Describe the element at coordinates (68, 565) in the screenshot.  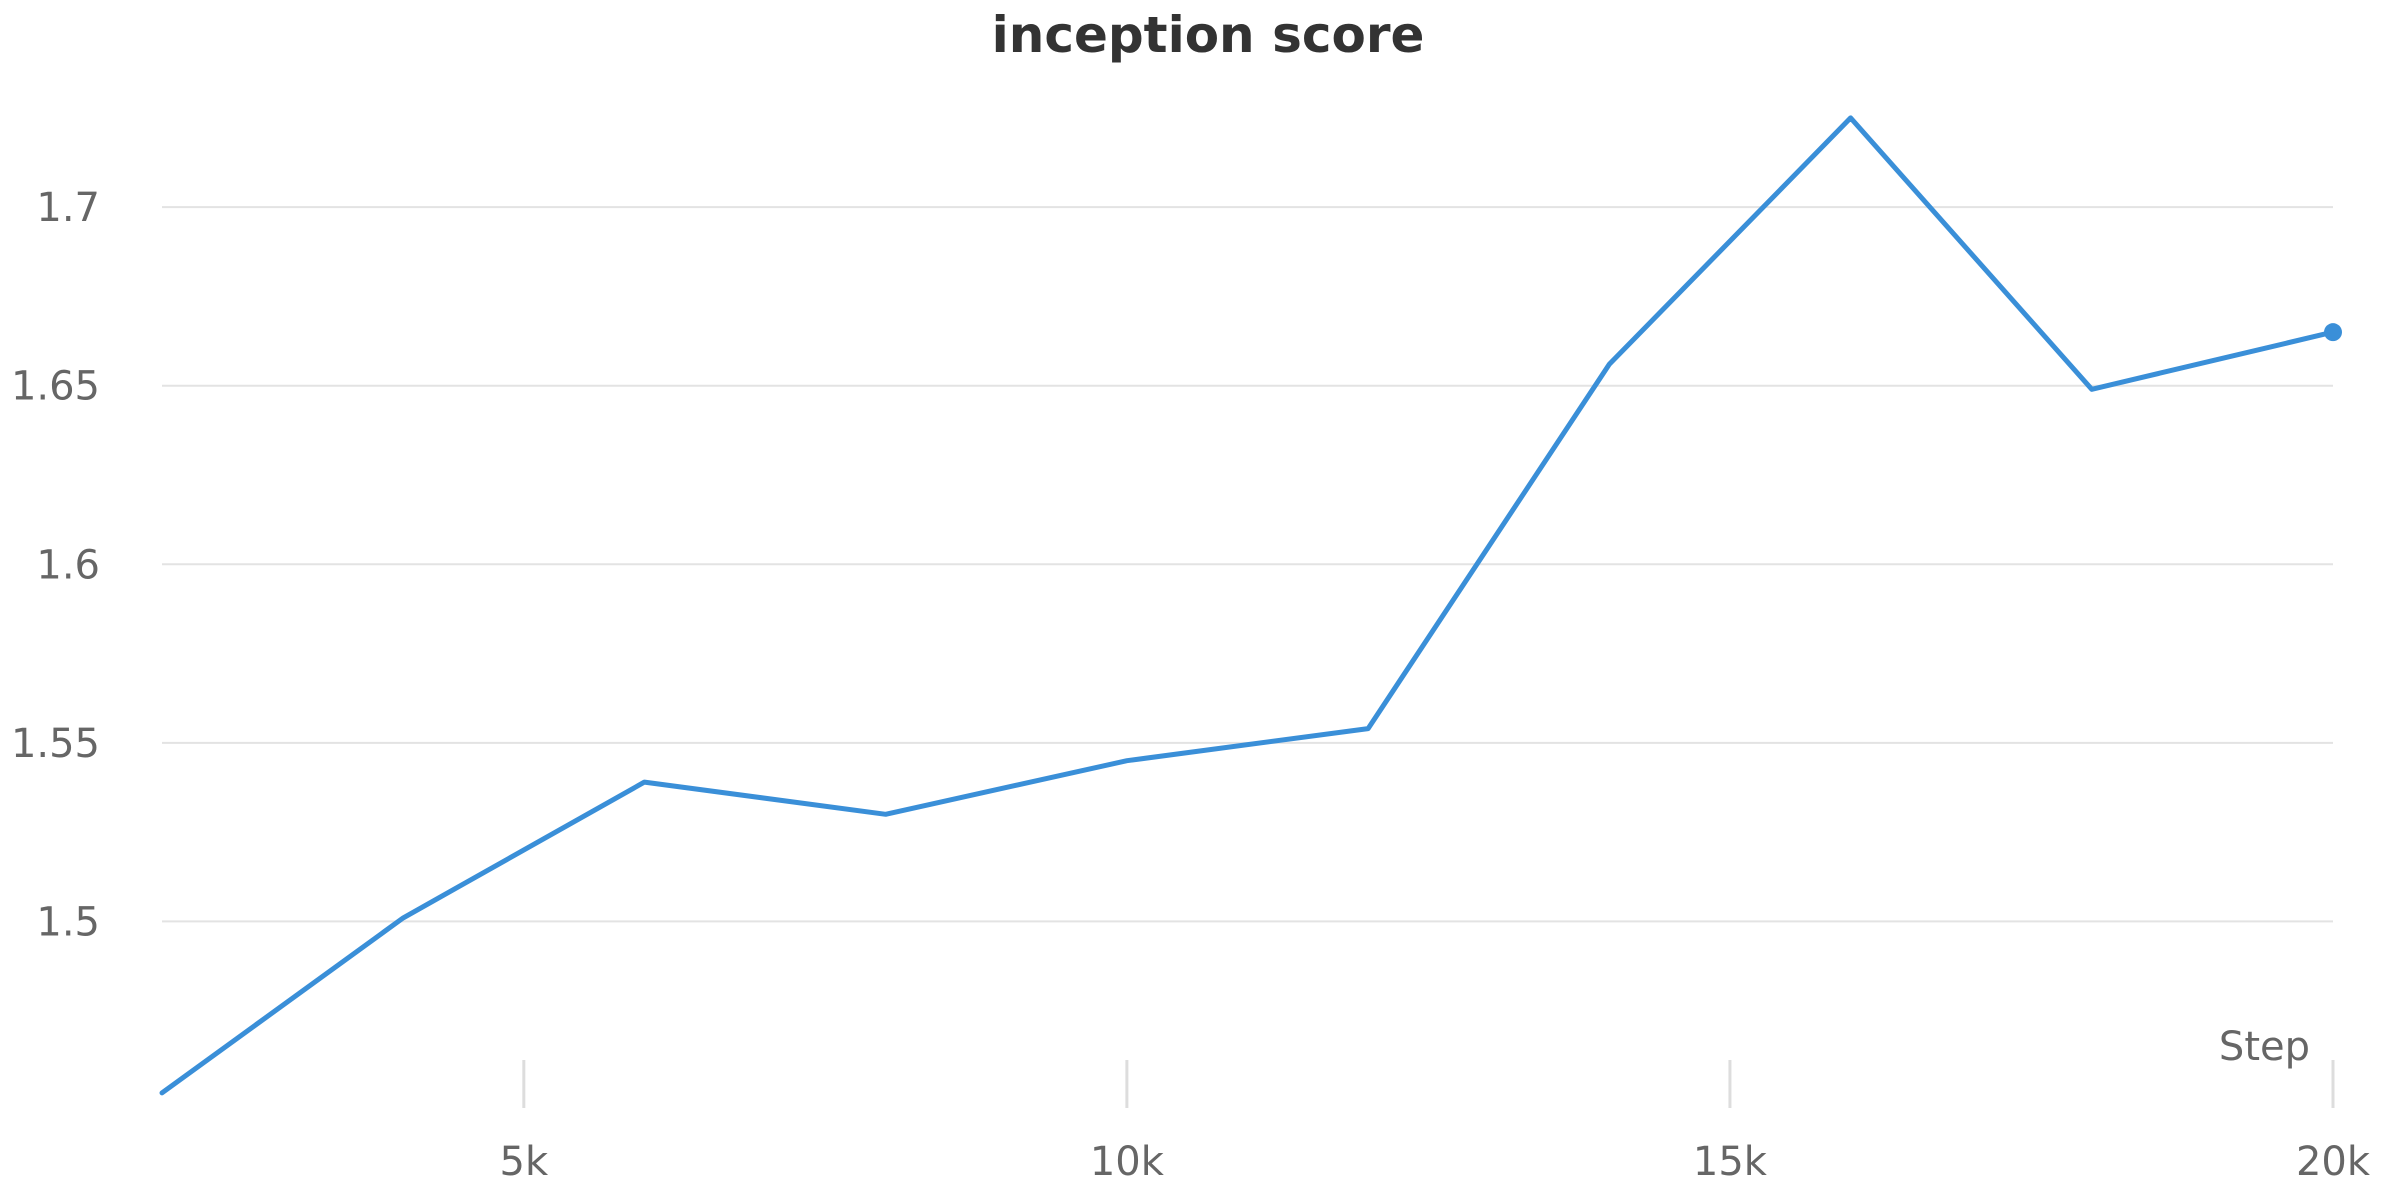
I see `y-tick-label-2: 1.6` at that location.